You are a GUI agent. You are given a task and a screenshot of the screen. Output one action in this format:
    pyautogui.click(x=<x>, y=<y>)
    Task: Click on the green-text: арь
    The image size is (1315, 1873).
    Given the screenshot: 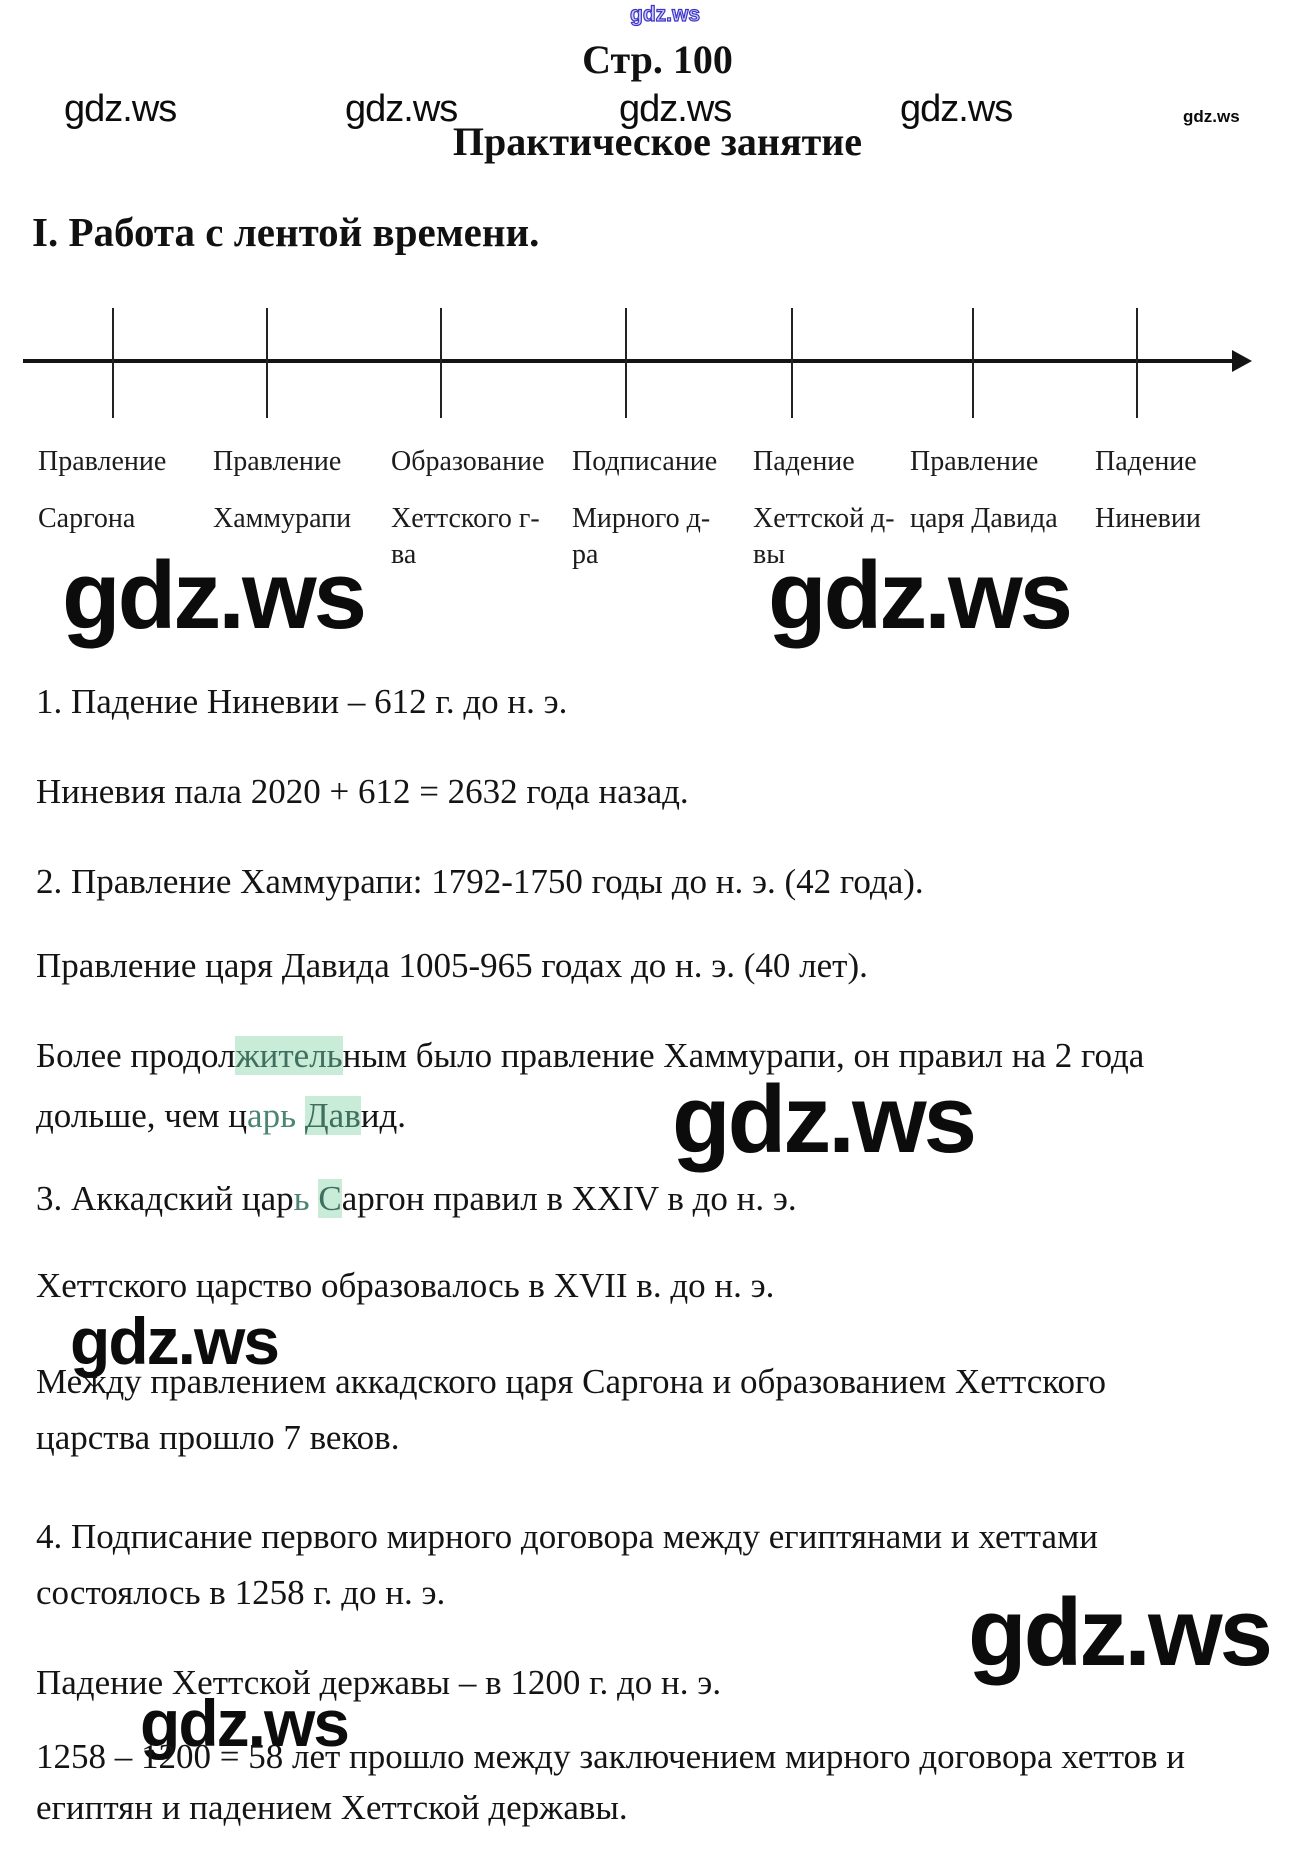 What is the action you would take?
    pyautogui.click(x=272, y=1115)
    